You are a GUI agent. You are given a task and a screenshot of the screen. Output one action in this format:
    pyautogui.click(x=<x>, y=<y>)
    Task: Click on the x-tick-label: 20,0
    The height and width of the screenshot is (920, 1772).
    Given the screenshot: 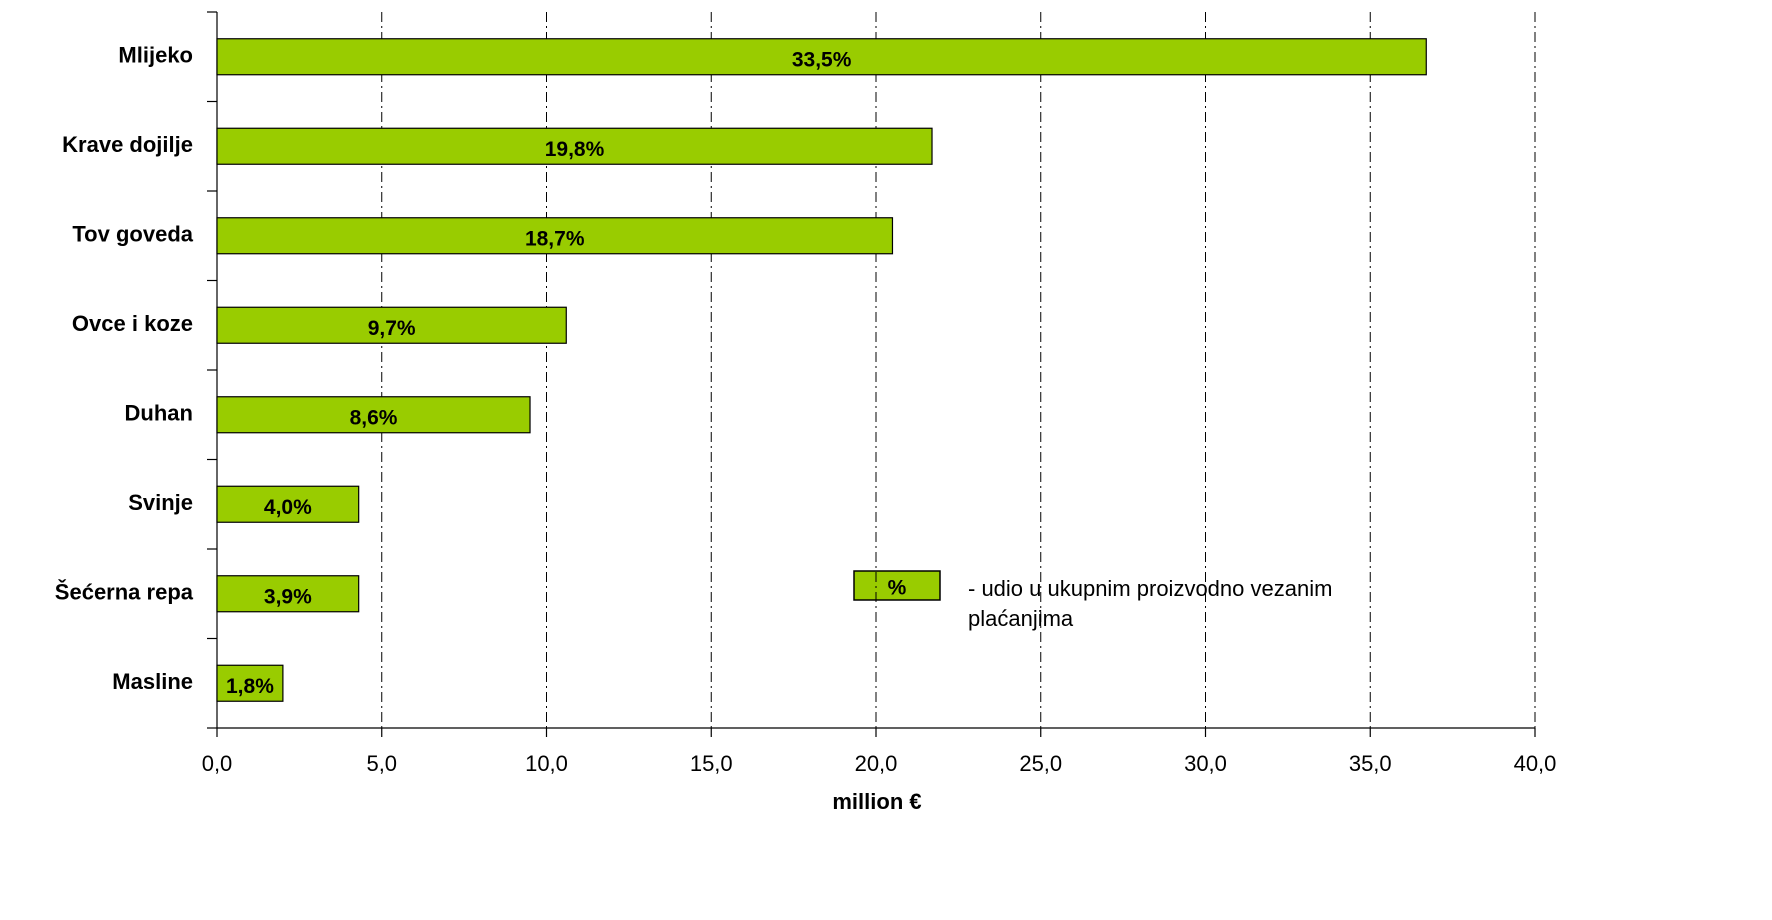 What is the action you would take?
    pyautogui.click(x=876, y=763)
    